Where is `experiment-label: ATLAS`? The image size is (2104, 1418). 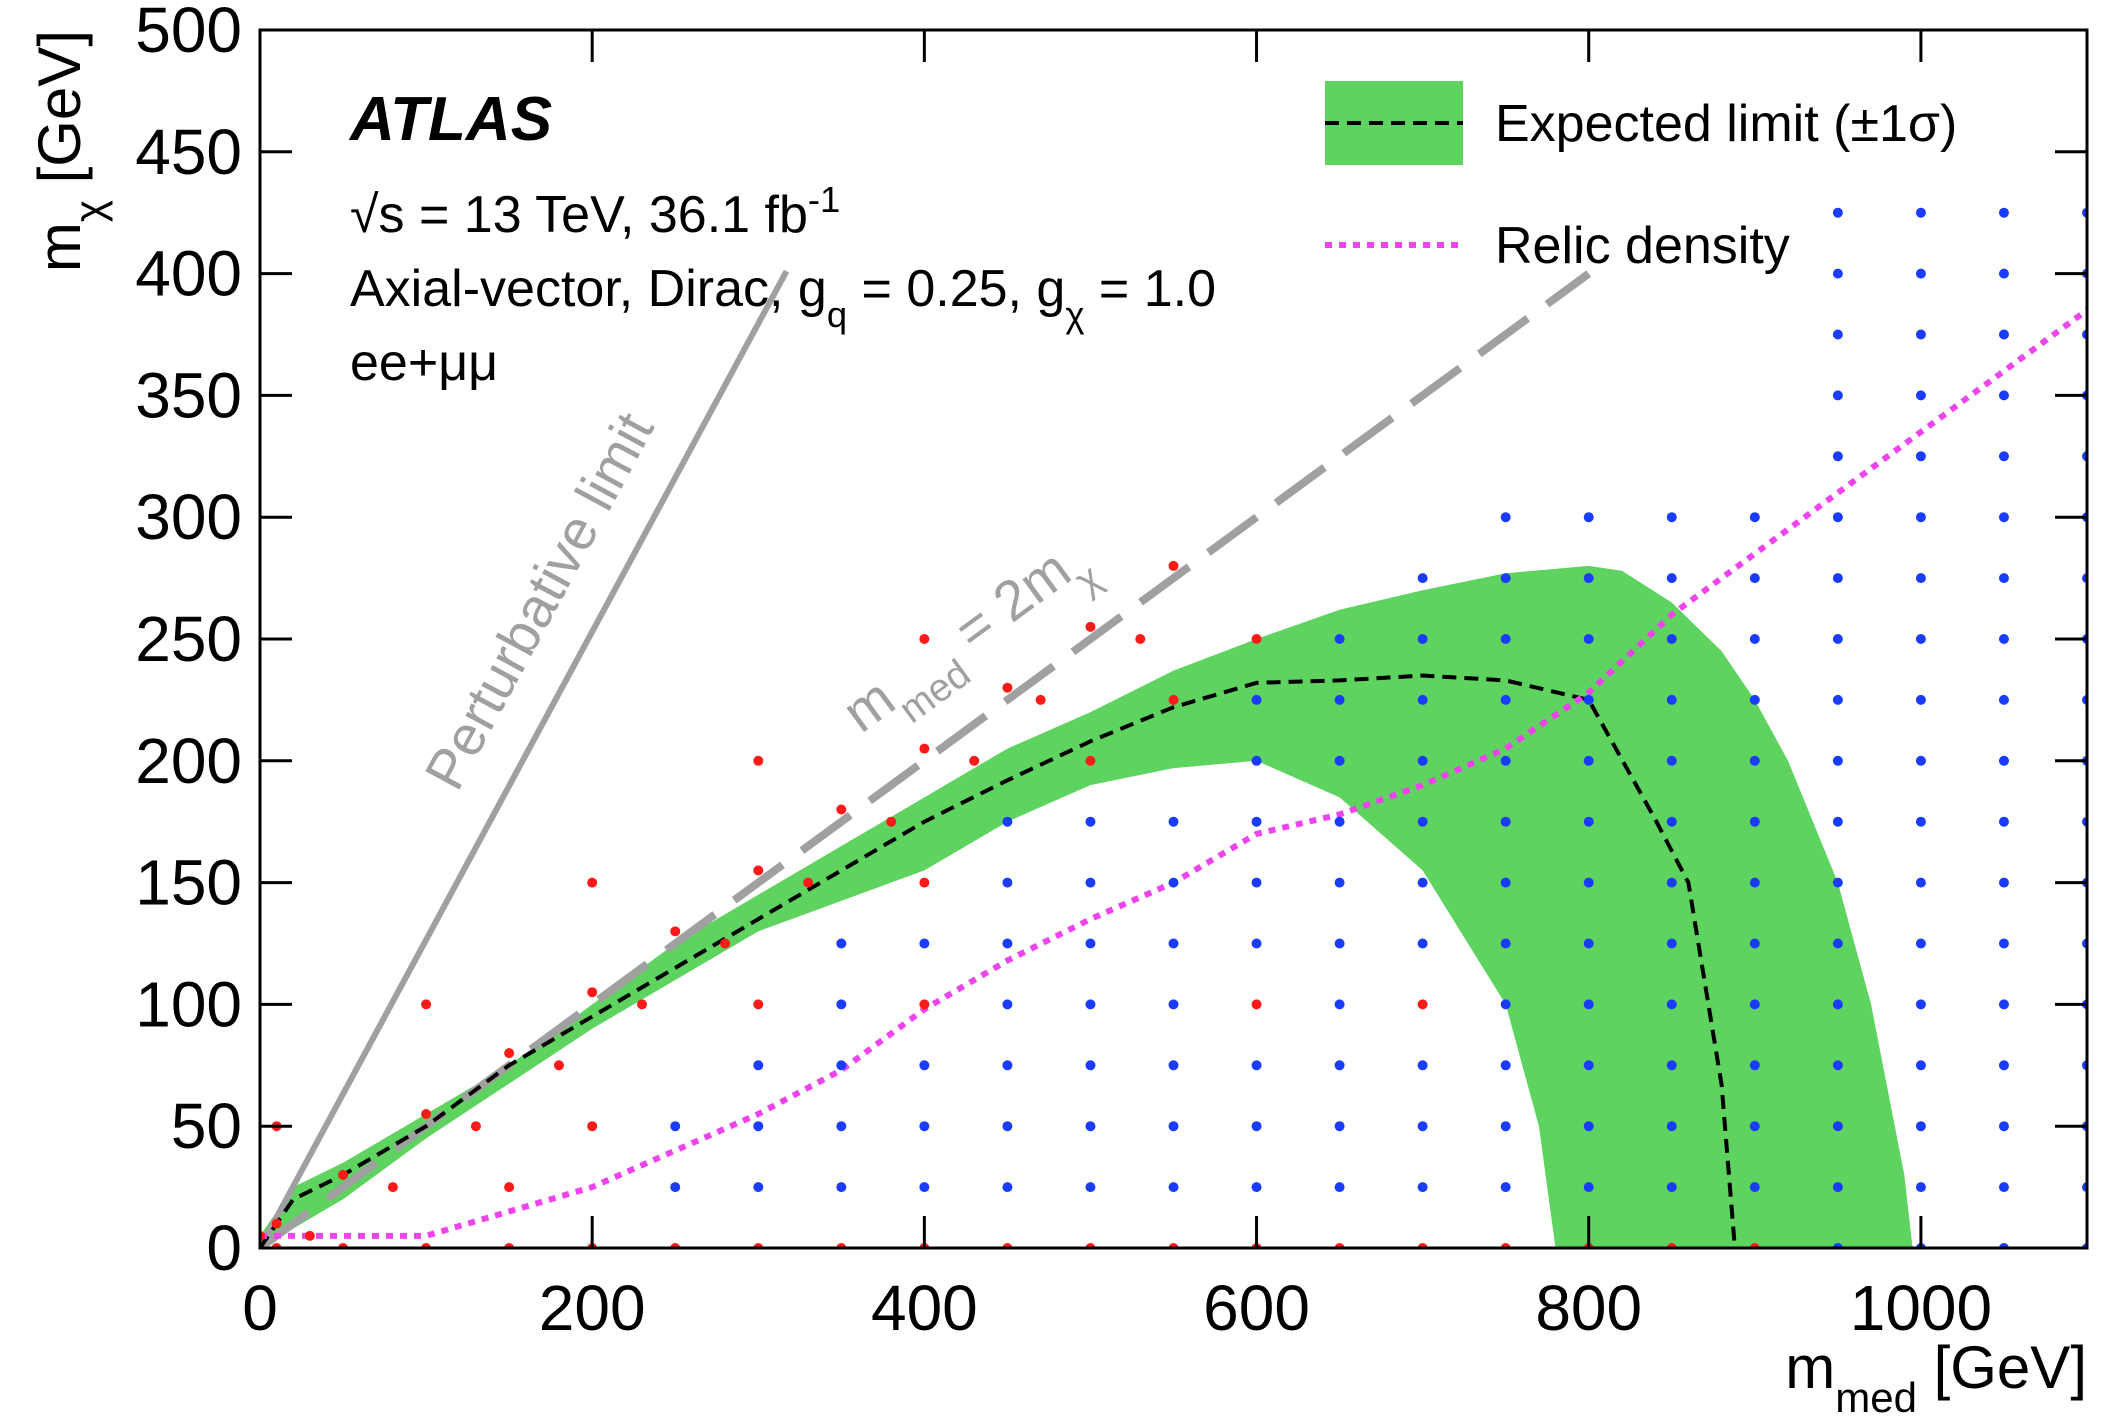 experiment-label: ATLAS is located at coordinates (450, 119).